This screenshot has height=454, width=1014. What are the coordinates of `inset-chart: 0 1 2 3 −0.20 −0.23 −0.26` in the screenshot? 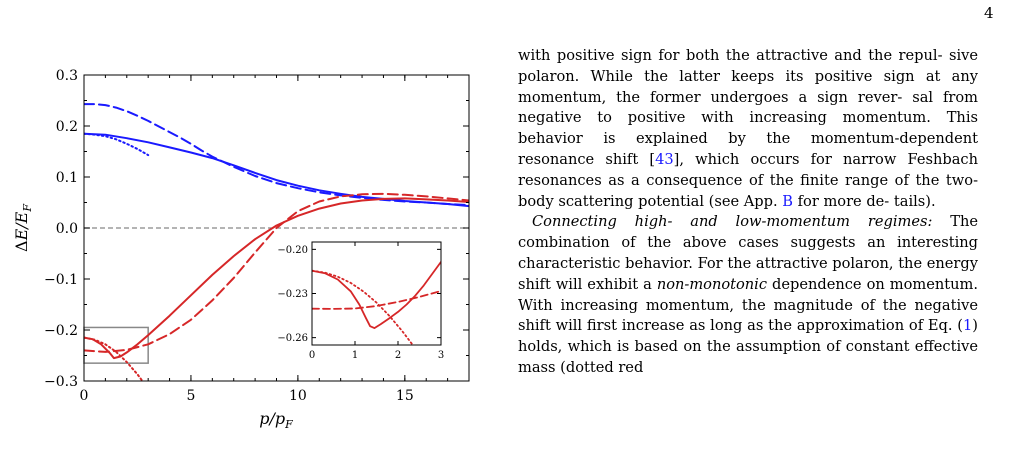 It's located at (360, 301).